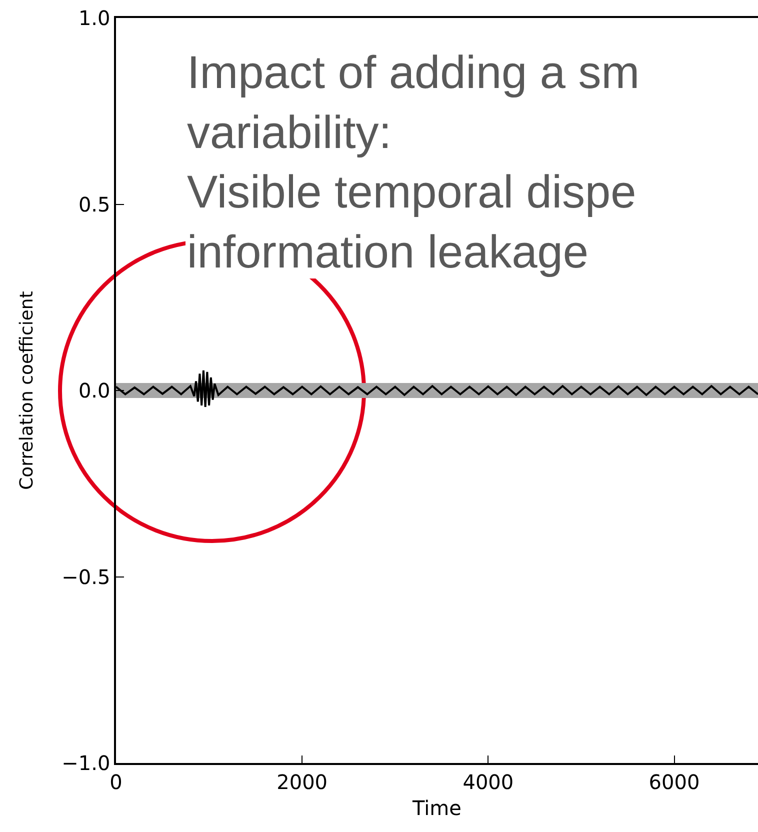 The width and height of the screenshot is (758, 832). What do you see at coordinates (674, 782) in the screenshot?
I see `x-tick-label: 6000` at bounding box center [674, 782].